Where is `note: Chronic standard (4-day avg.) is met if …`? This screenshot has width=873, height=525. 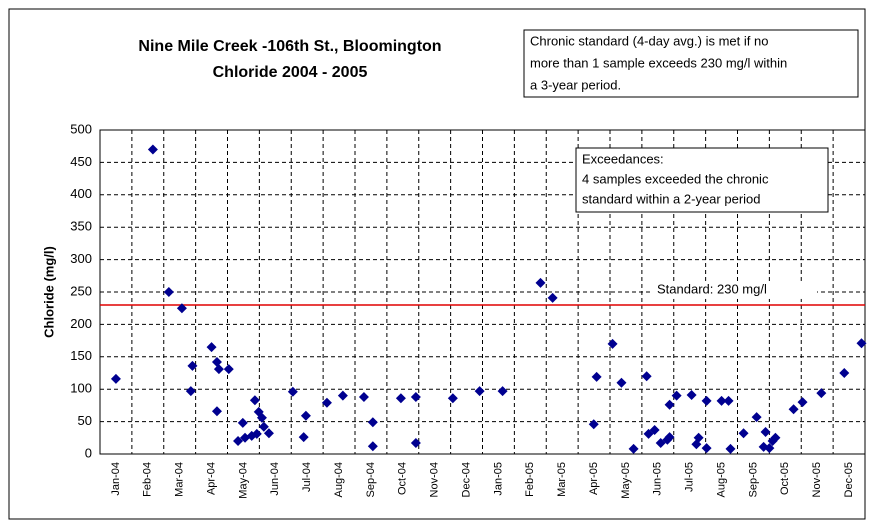 note: Chronic standard (4-day avg.) is met if … is located at coordinates (649, 40).